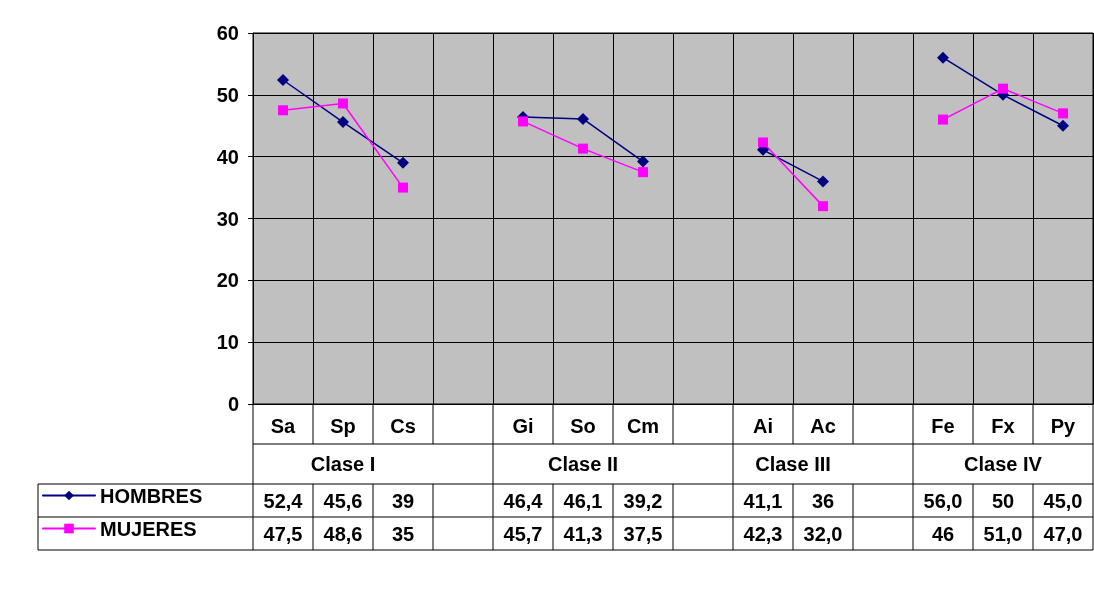  What do you see at coordinates (943, 500) in the screenshot?
I see `data-label: 56,0` at bounding box center [943, 500].